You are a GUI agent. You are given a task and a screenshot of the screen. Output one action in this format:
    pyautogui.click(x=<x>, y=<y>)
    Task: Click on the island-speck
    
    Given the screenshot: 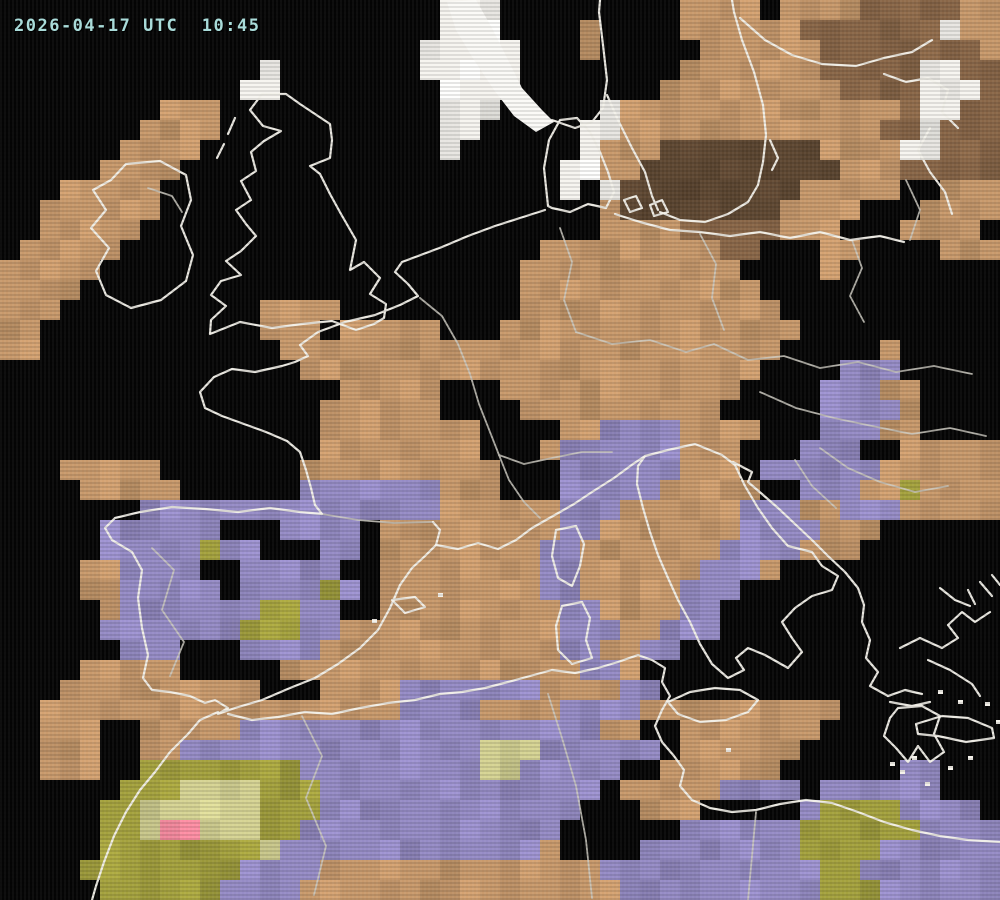 What is the action you would take?
    pyautogui.click(x=892, y=764)
    